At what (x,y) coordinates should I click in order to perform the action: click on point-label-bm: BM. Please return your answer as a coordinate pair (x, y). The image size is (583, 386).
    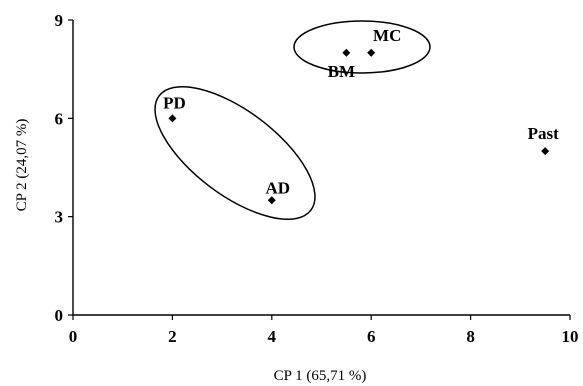
    Looking at the image, I should click on (341, 71).